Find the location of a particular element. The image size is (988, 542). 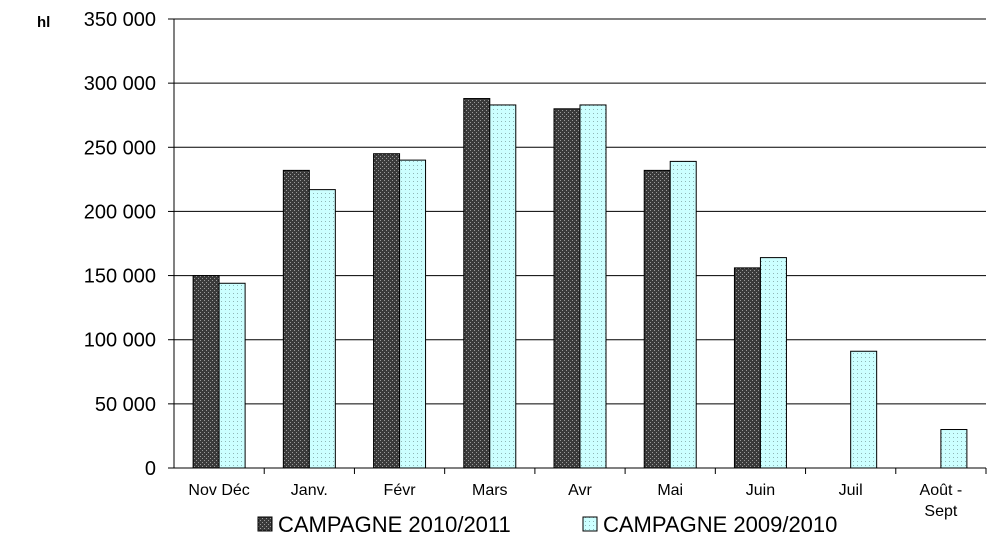

y-tick-label: 150 000 is located at coordinates (120, 277).